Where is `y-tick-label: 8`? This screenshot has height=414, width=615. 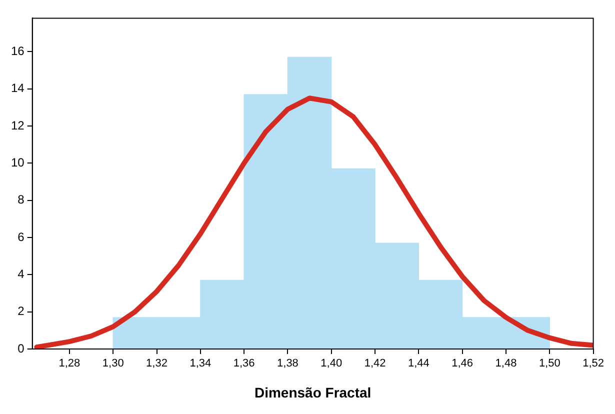 y-tick-label: 8 is located at coordinates (21, 199).